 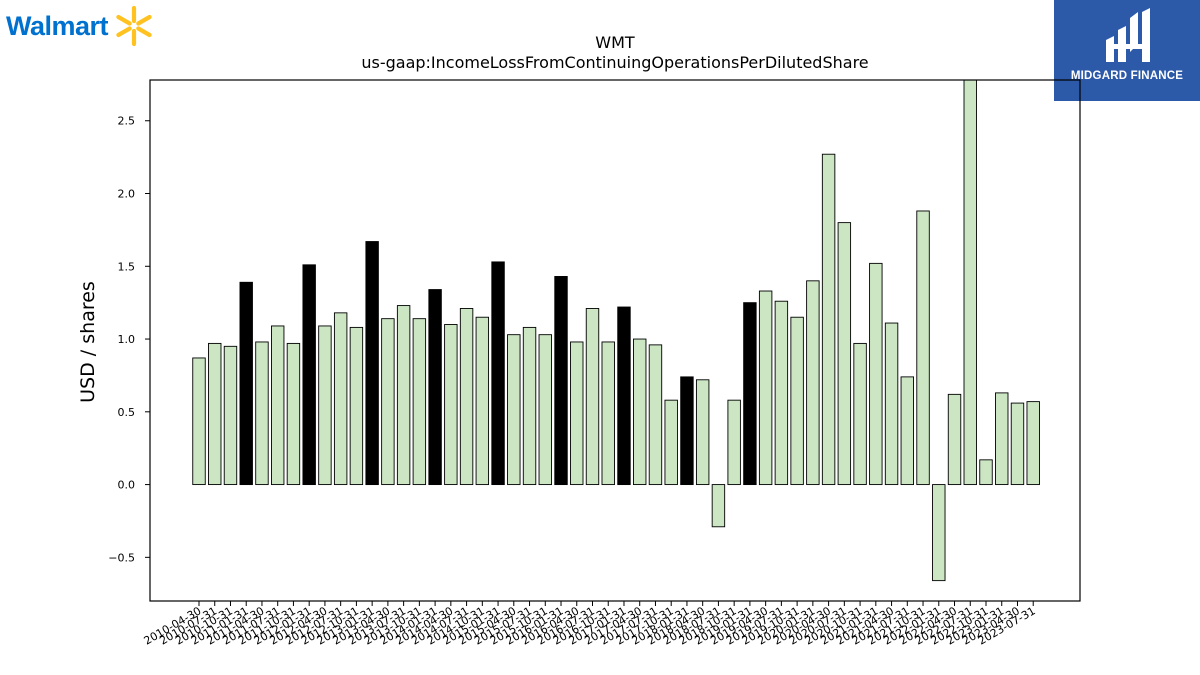 What do you see at coordinates (127, 266) in the screenshot?
I see `y-tick-label: 1.5` at bounding box center [127, 266].